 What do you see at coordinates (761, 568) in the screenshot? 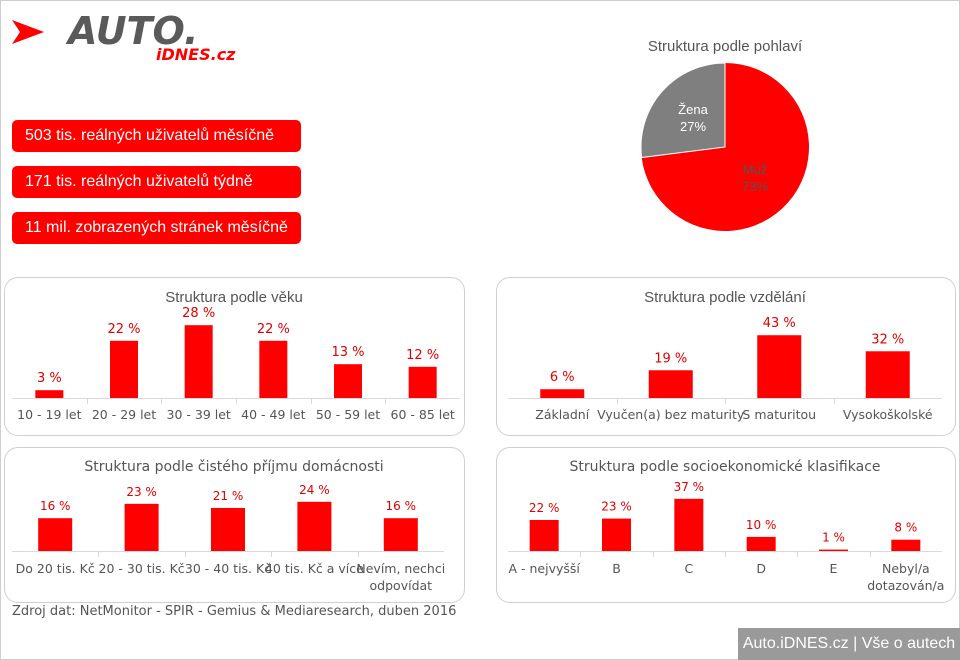
I see `socioeconomic-category-label: D` at bounding box center [761, 568].